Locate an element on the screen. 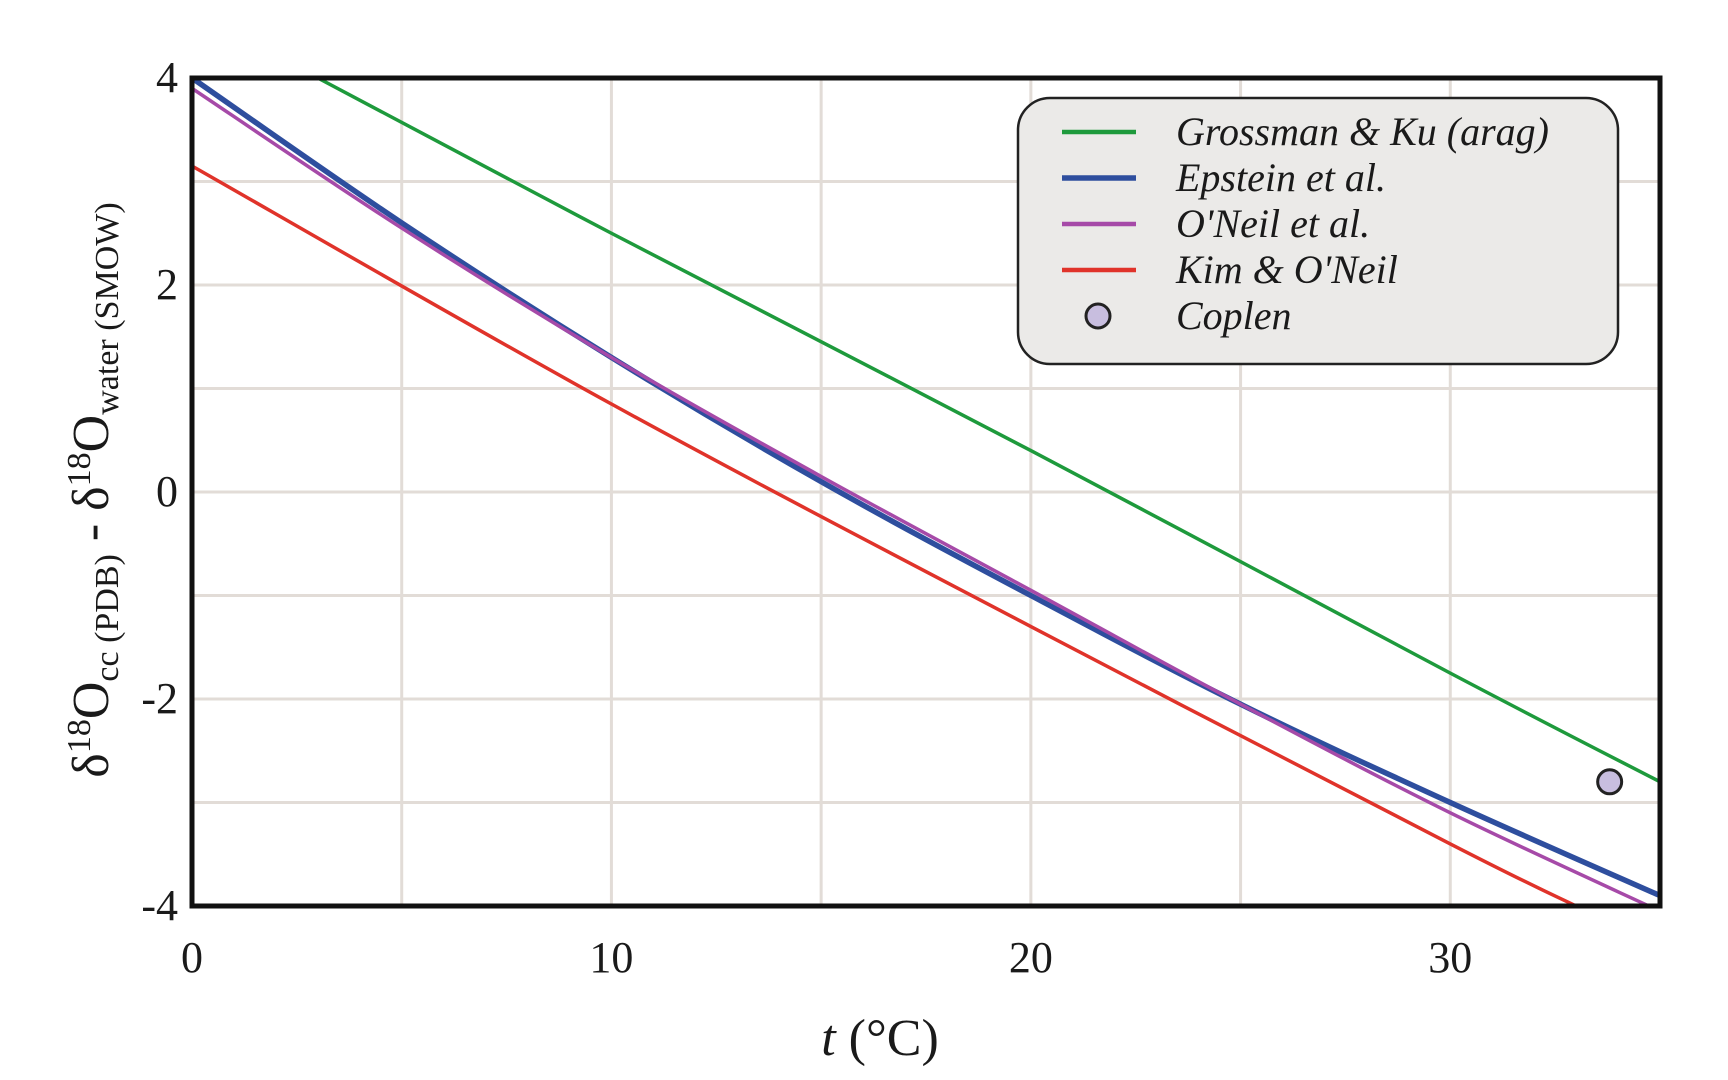  y-axis-minus-delta: - δ is located at coordinates (91, 520).